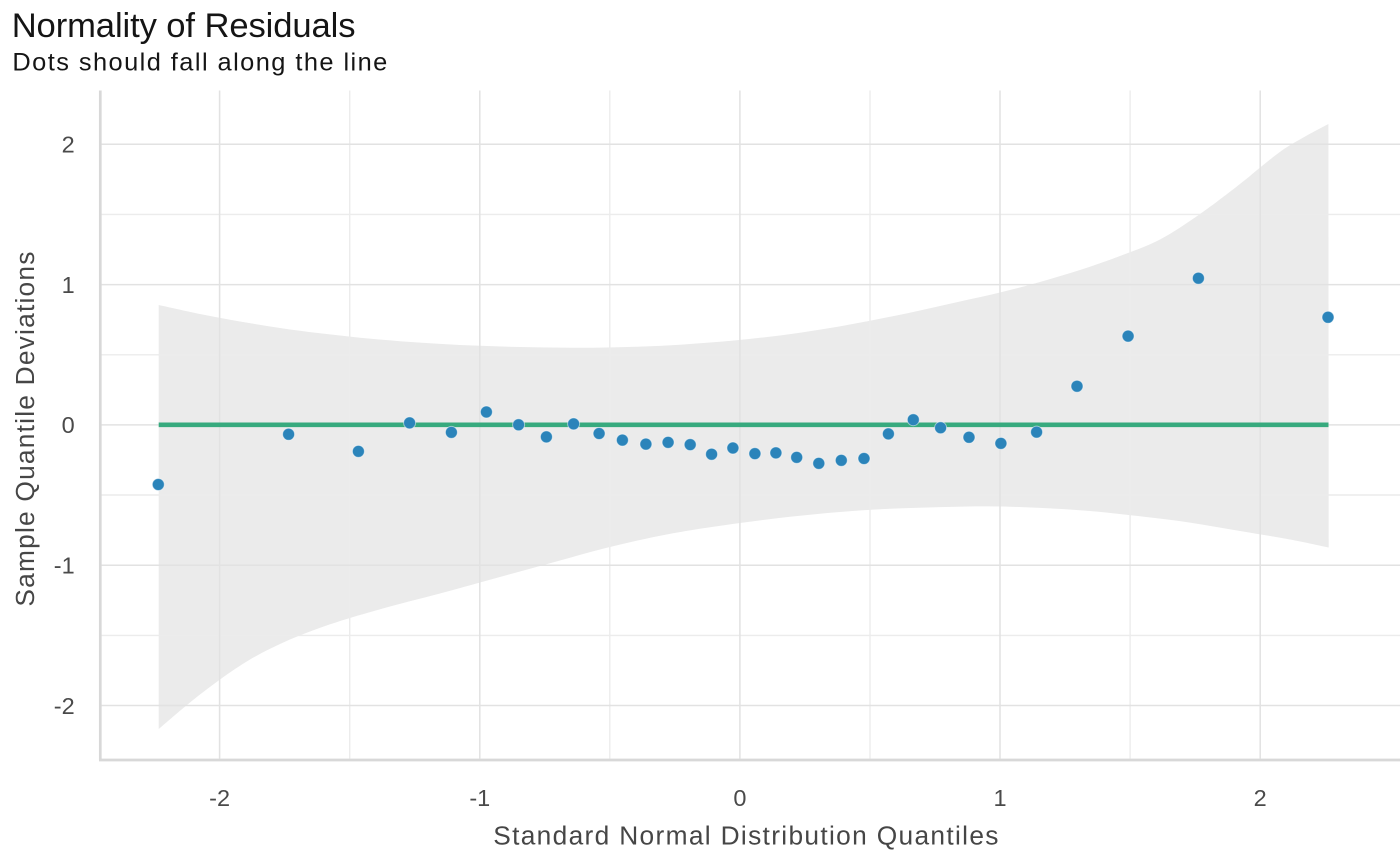 The height and width of the screenshot is (866, 1400). I want to click on svg-text: Sample Quantile Deviations, so click(25, 428).